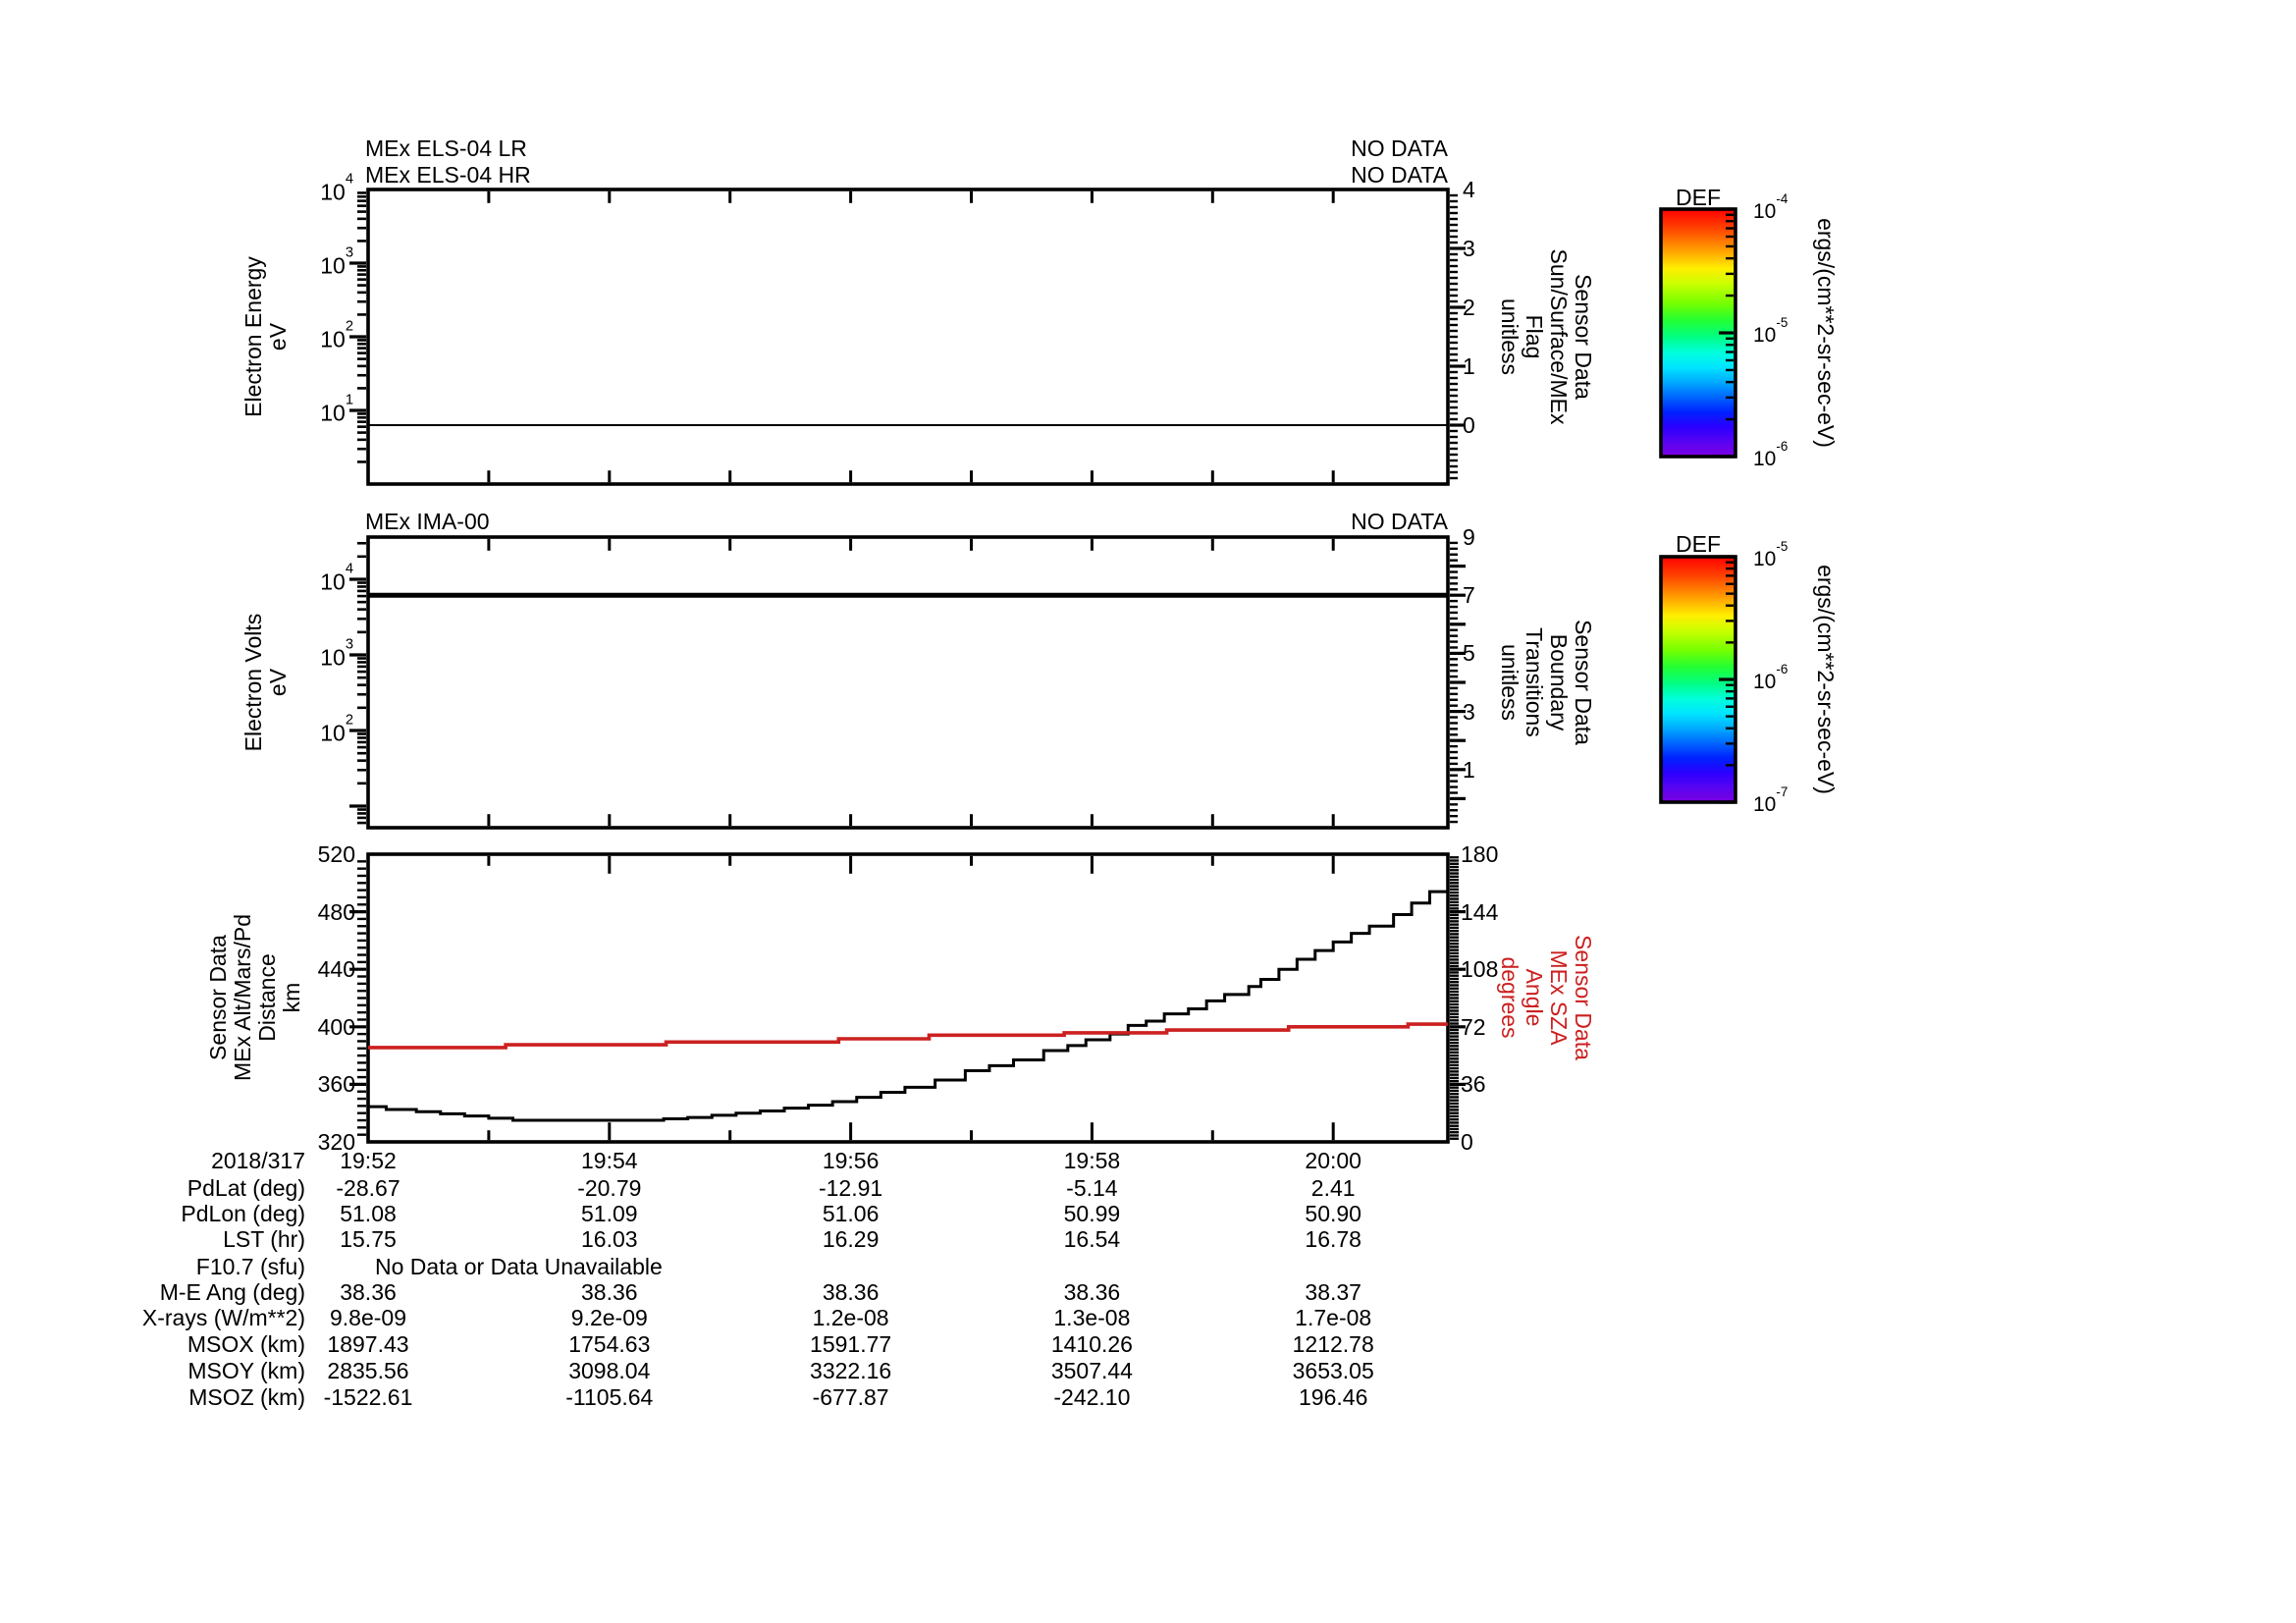 Image resolution: width=2296 pixels, height=1623 pixels. Describe the element at coordinates (908, 1006) in the screenshot. I see `altitude-curve` at that location.